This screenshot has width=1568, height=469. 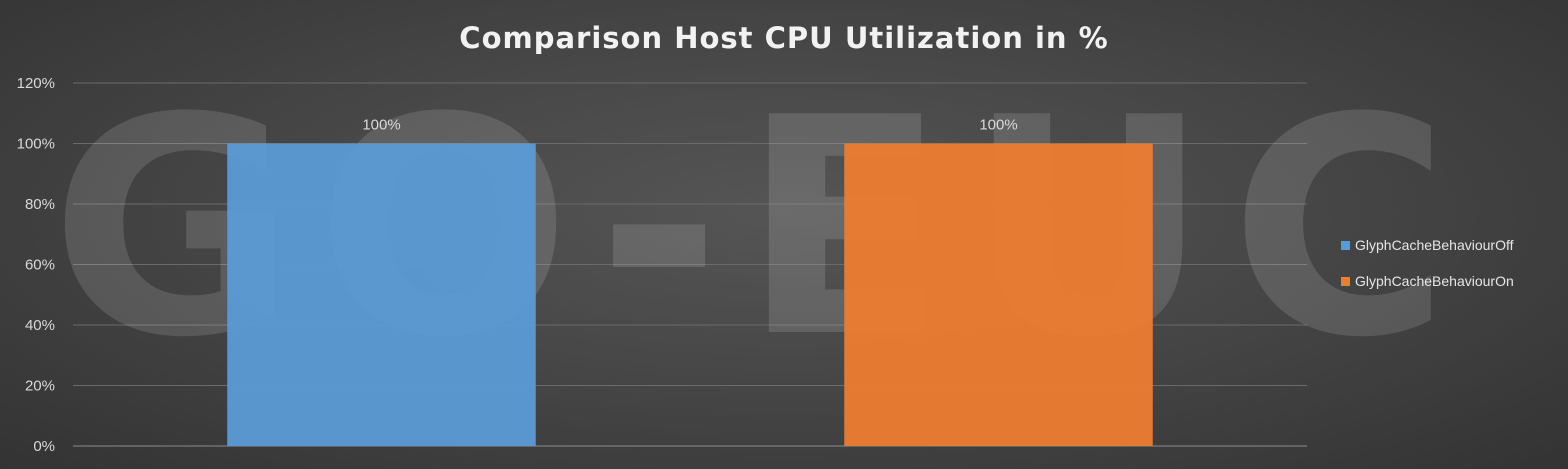 I want to click on bar-GlyphCacheBehaviourOn, so click(x=998, y=294).